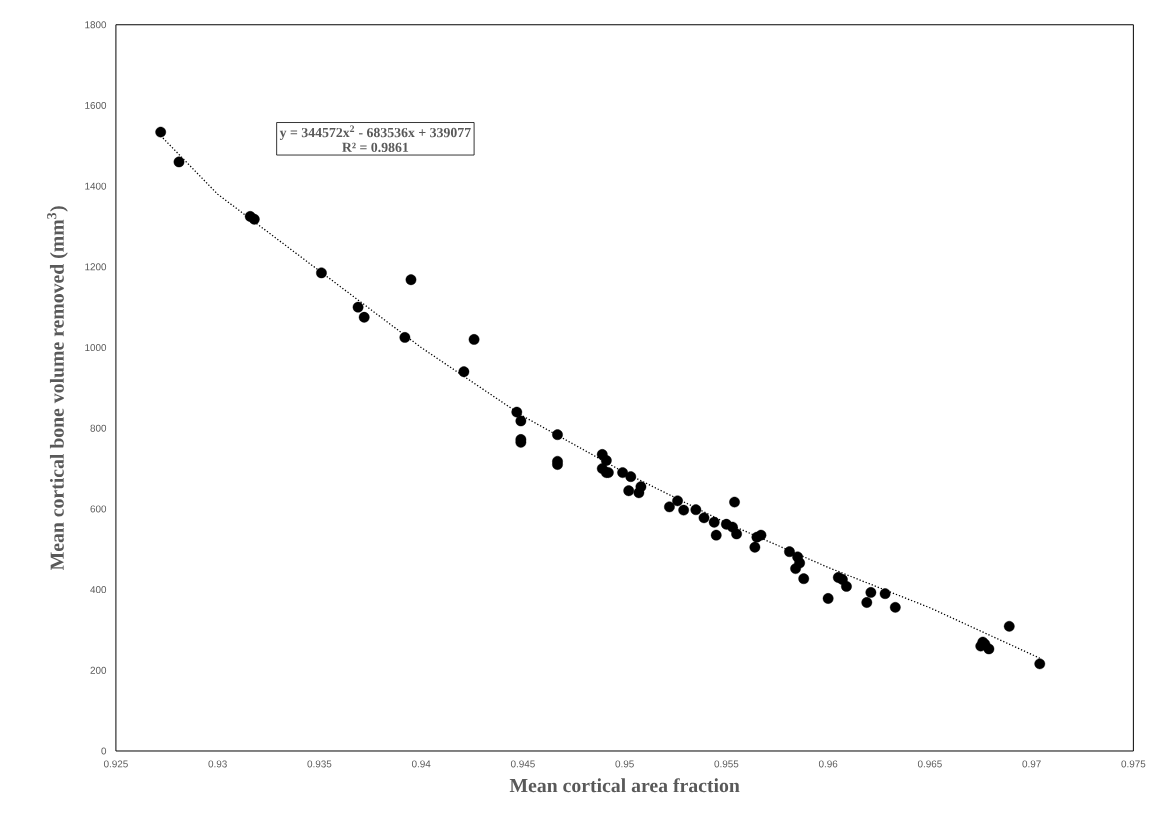 This screenshot has height=833, width=1149. I want to click on y-tick-label: 200, so click(98, 670).